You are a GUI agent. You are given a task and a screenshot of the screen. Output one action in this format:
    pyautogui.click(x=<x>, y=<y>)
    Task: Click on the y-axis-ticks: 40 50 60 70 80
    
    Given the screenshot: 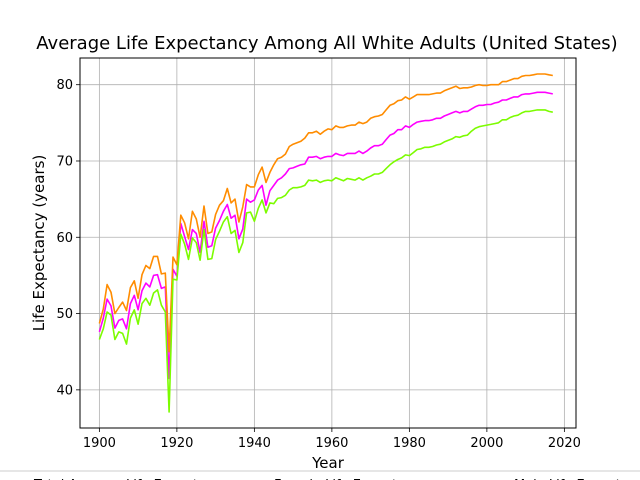 What is the action you would take?
    pyautogui.click(x=68, y=238)
    